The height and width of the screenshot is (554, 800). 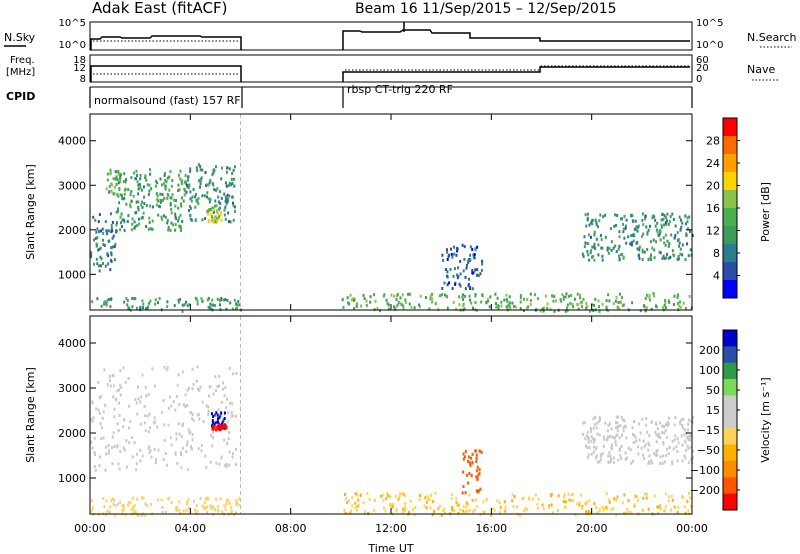 What do you see at coordinates (72, 141) in the screenshot?
I see `y-tick-label: 4000` at bounding box center [72, 141].